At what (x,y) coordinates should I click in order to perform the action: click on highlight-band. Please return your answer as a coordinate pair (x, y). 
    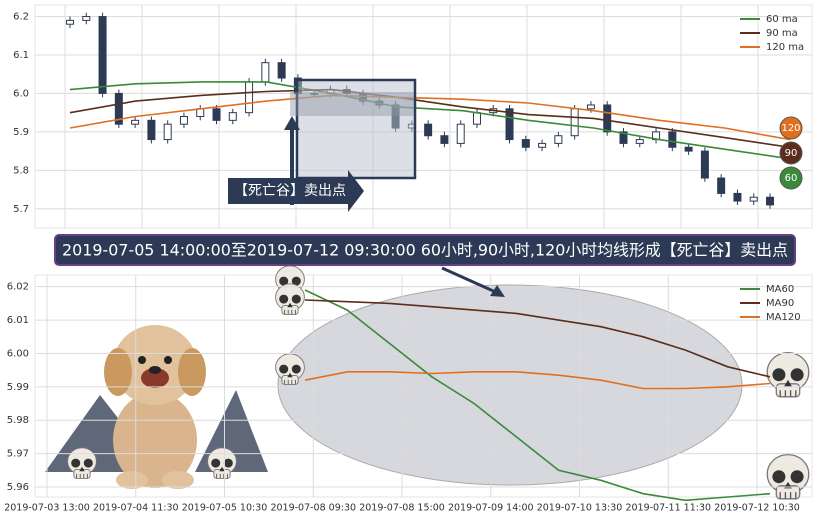
    Looking at the image, I should click on (352, 104).